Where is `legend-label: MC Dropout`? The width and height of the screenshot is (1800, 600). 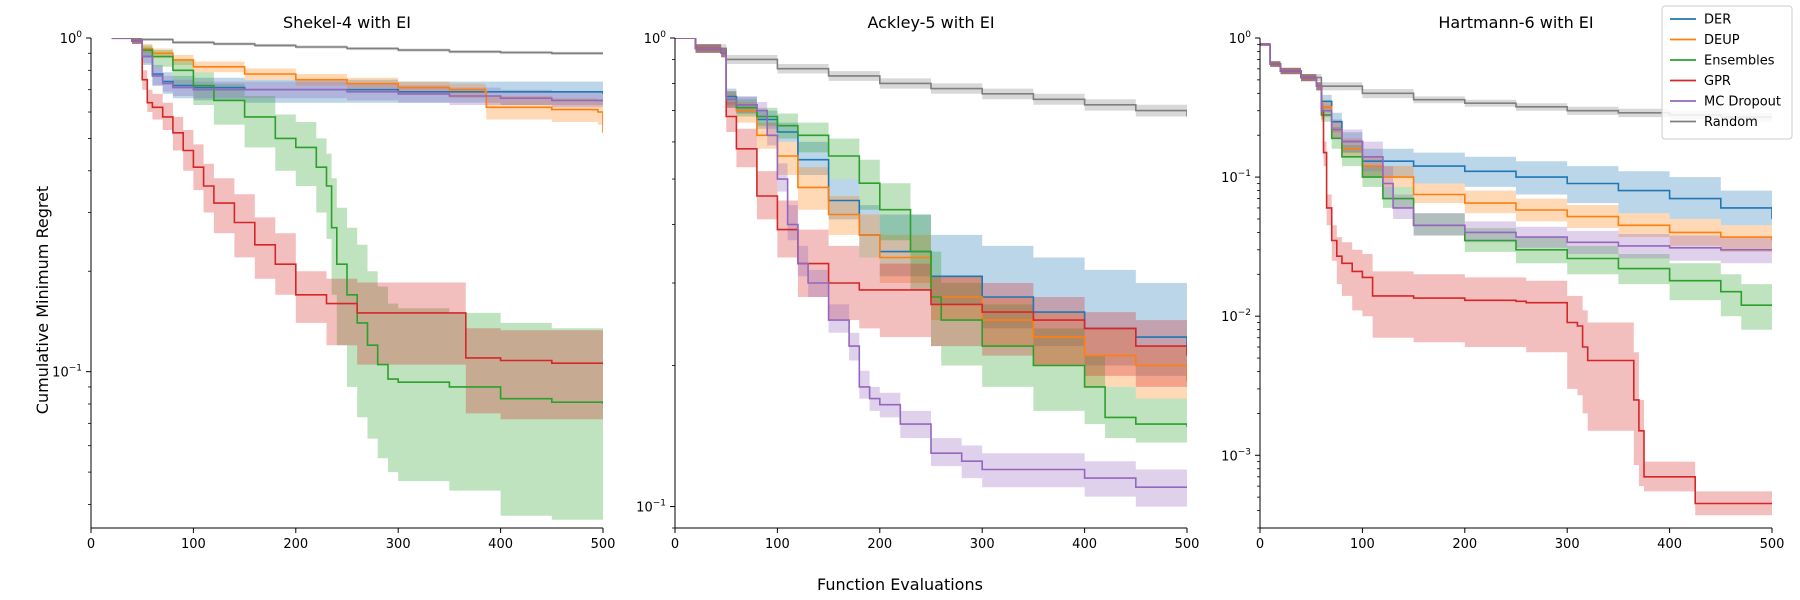
legend-label: MC Dropout is located at coordinates (1742, 102).